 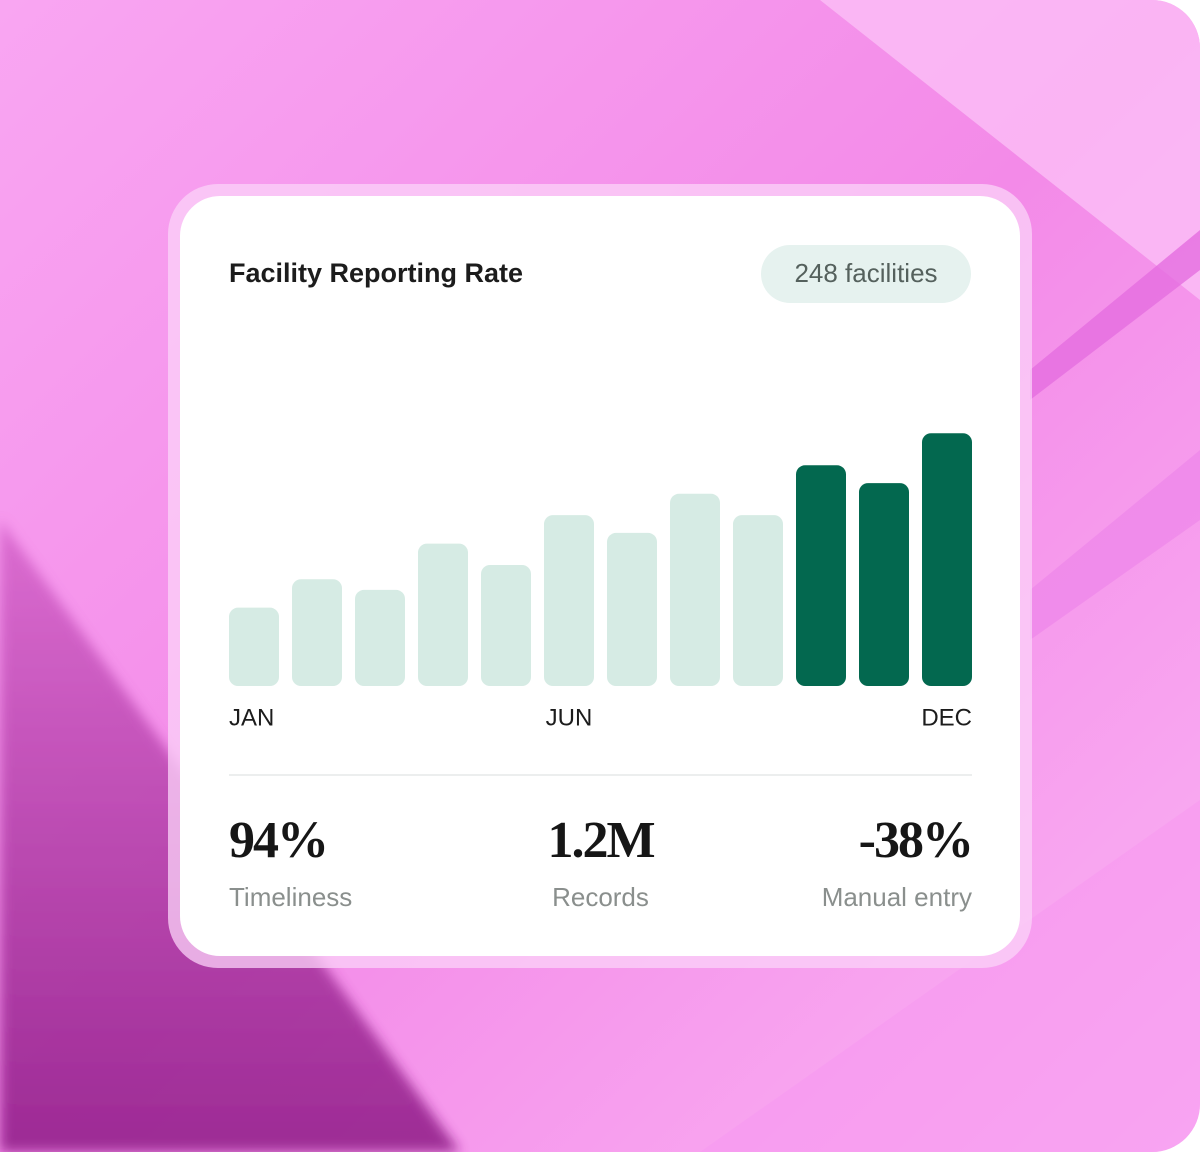 I want to click on badge-text: 248 facilities, so click(x=865, y=273).